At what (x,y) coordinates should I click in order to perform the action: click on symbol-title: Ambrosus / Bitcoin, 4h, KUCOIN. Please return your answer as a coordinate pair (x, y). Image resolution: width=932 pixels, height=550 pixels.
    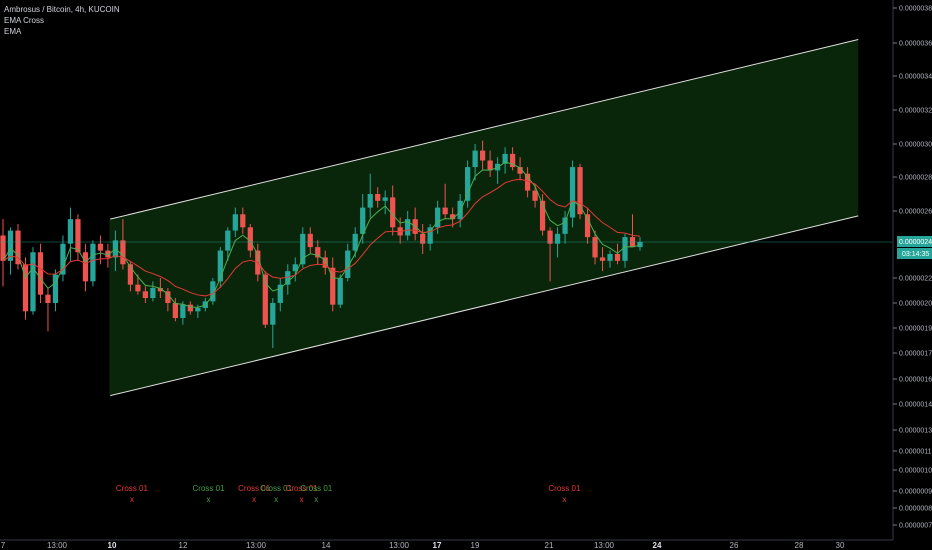
    Looking at the image, I should click on (62, 9).